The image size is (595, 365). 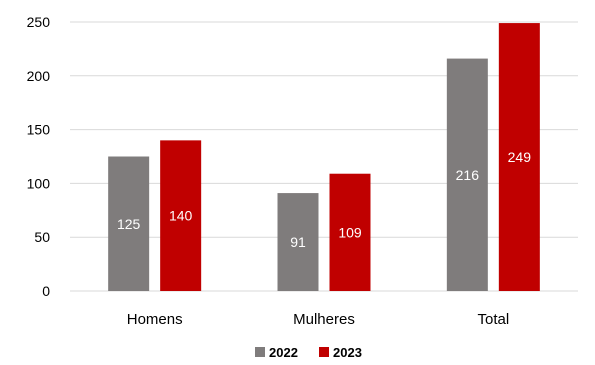 I want to click on y-tick-label: 150, so click(x=39, y=130).